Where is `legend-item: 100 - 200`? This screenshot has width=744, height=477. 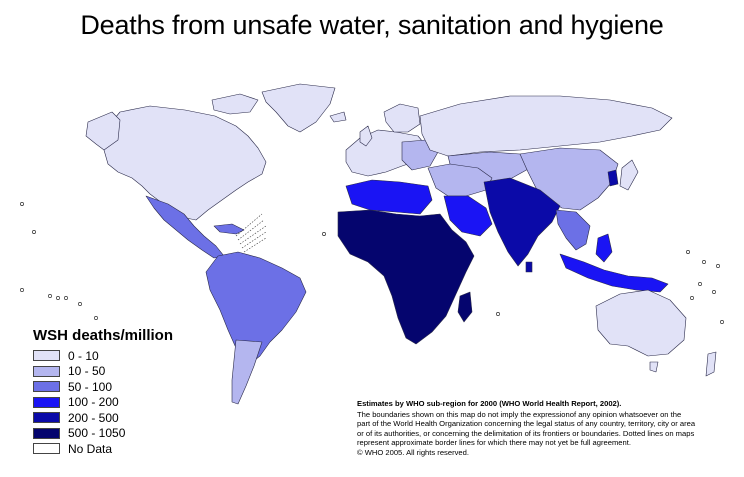
legend-item: 100 - 200 is located at coordinates (103, 403).